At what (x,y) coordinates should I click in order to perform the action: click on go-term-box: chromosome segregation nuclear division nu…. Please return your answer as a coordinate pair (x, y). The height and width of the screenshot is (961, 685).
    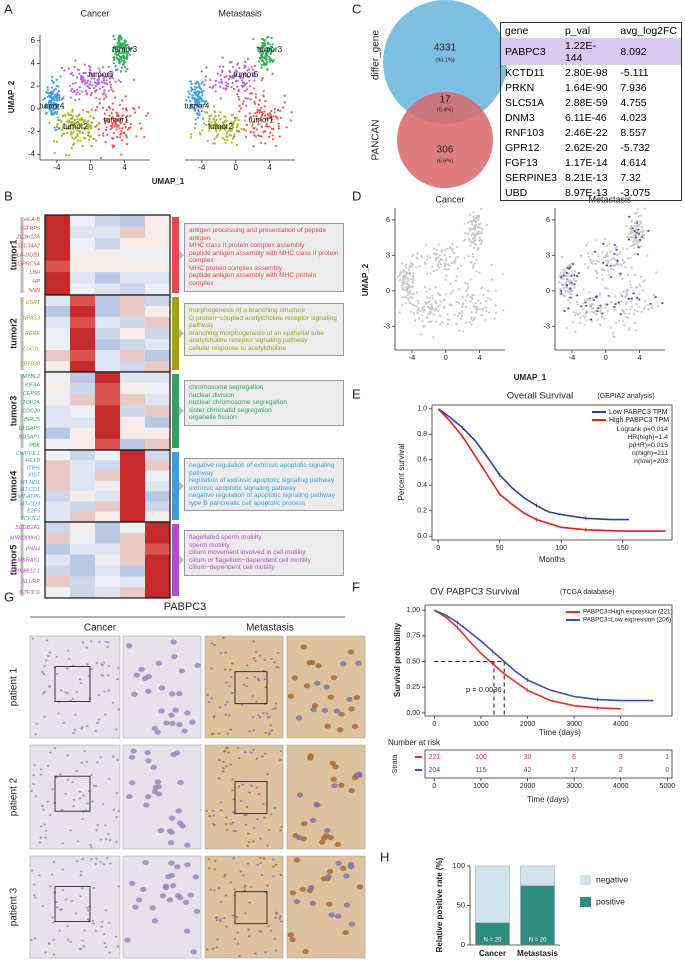
    Looking at the image, I should click on (264, 403).